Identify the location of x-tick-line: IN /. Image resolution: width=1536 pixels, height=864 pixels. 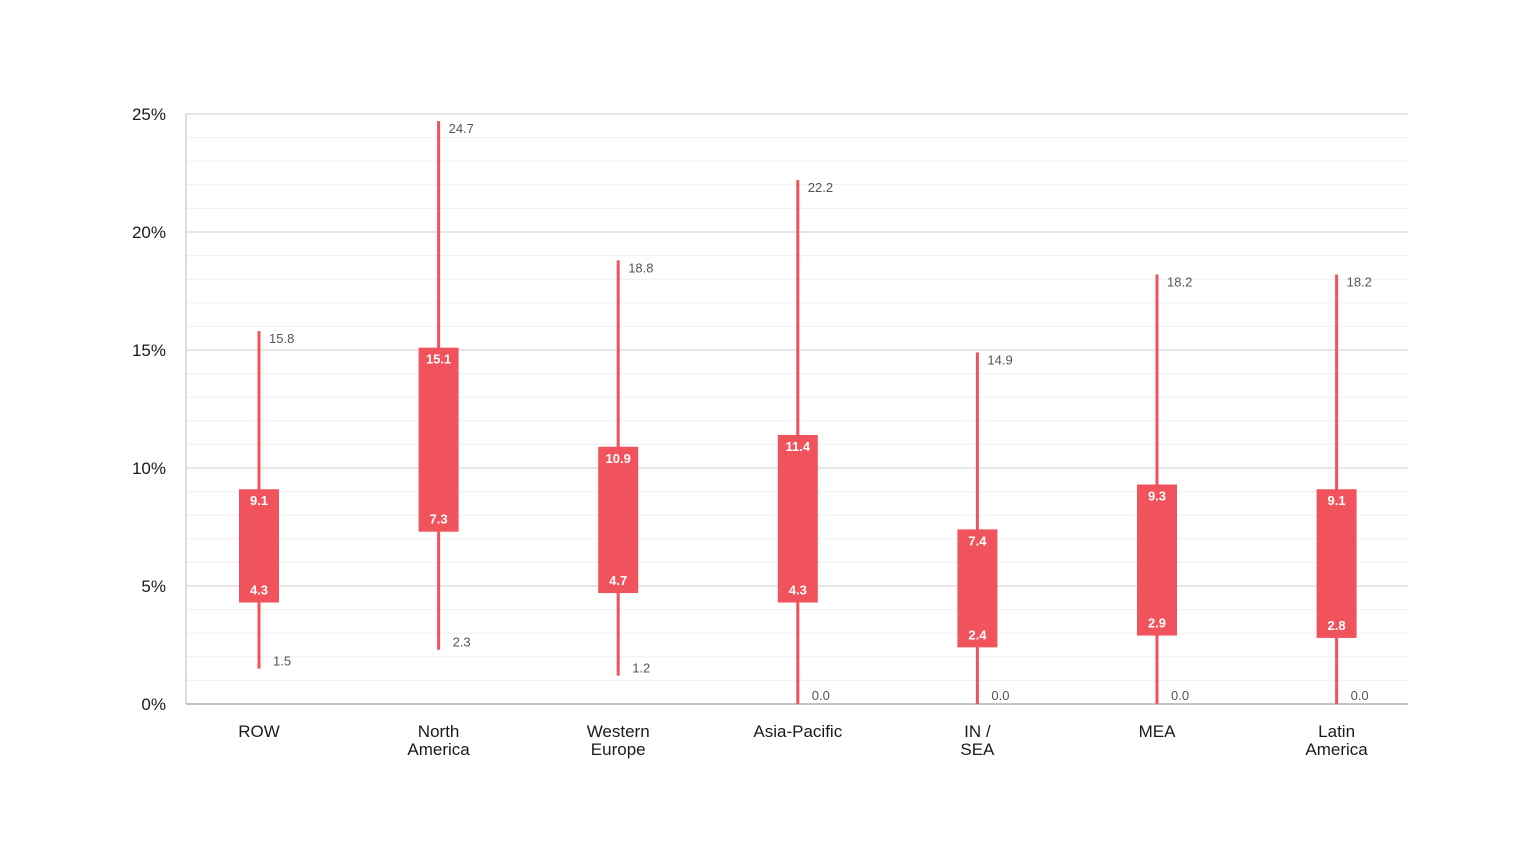
(977, 731).